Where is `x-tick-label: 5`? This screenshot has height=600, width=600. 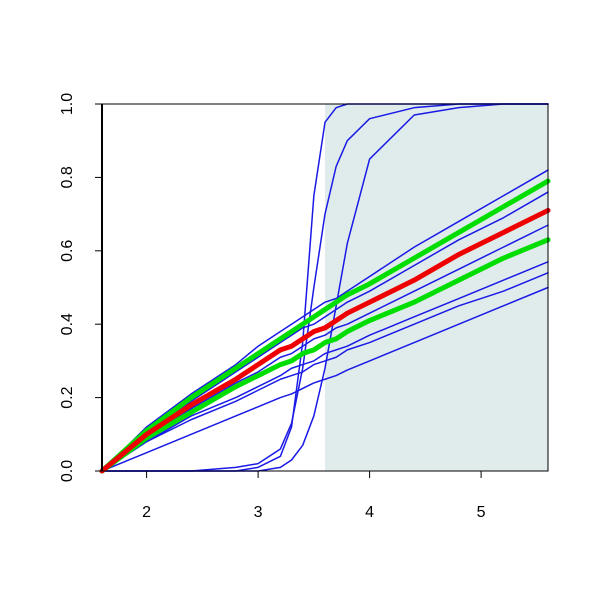 x-tick-label: 5 is located at coordinates (481, 512).